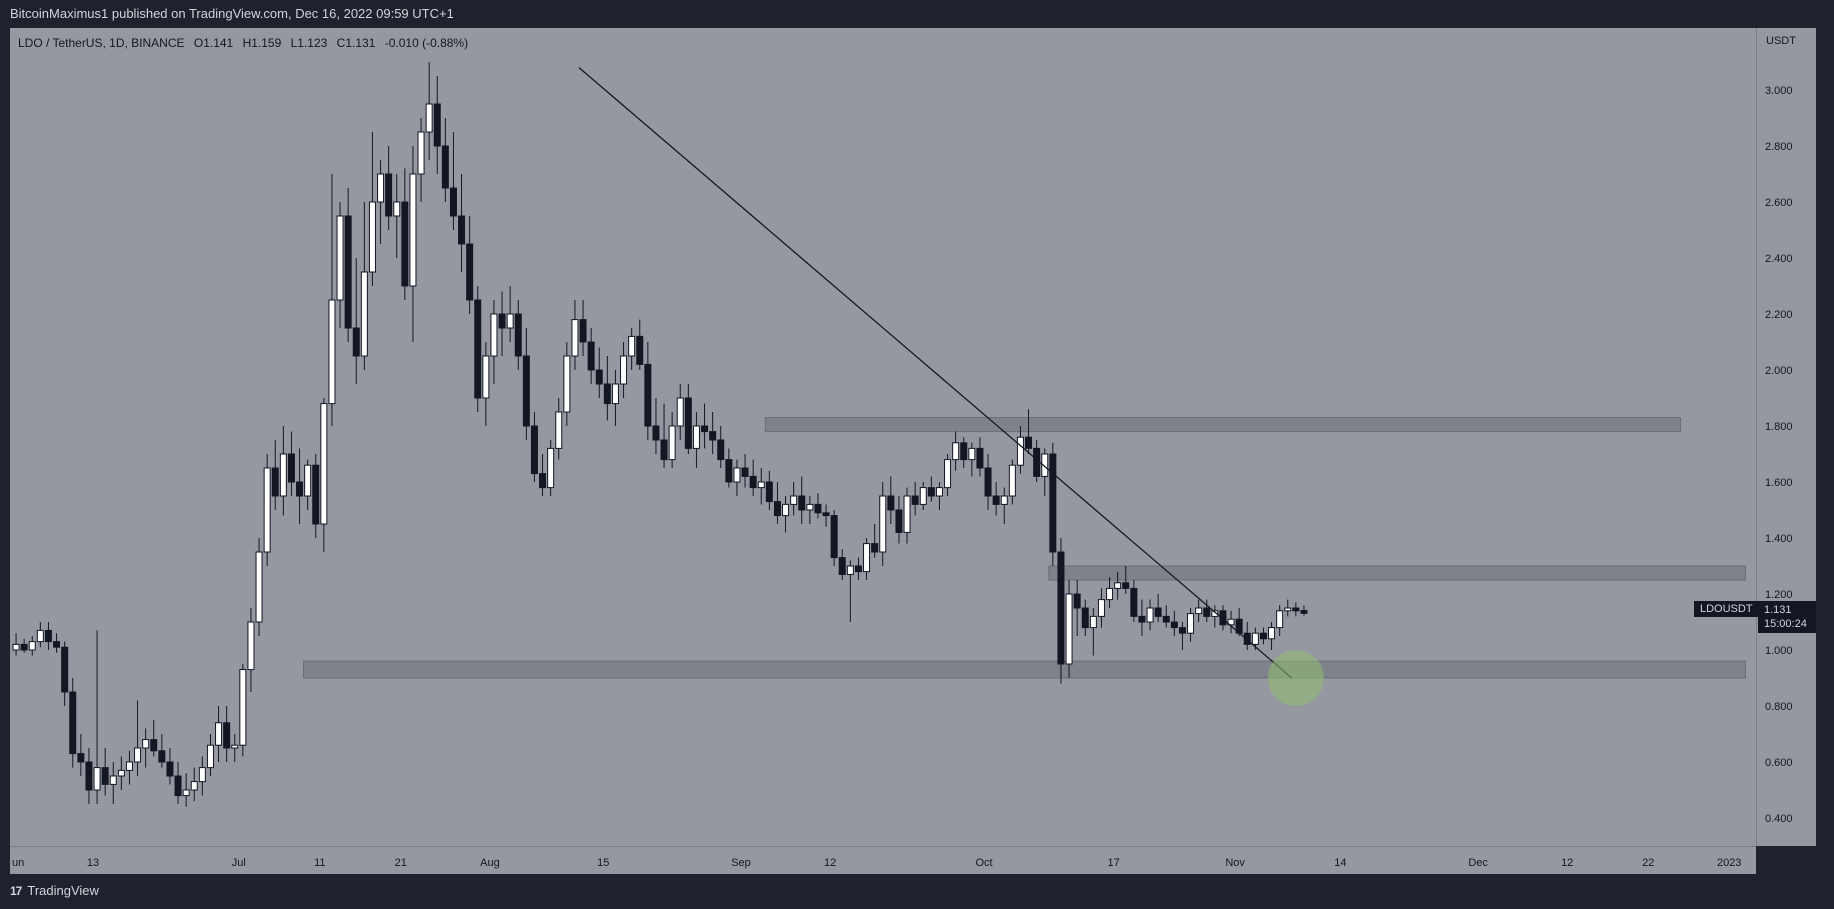 This screenshot has height=909, width=1834. Describe the element at coordinates (741, 863) in the screenshot. I see `x-tick-label-7: Sep` at that location.